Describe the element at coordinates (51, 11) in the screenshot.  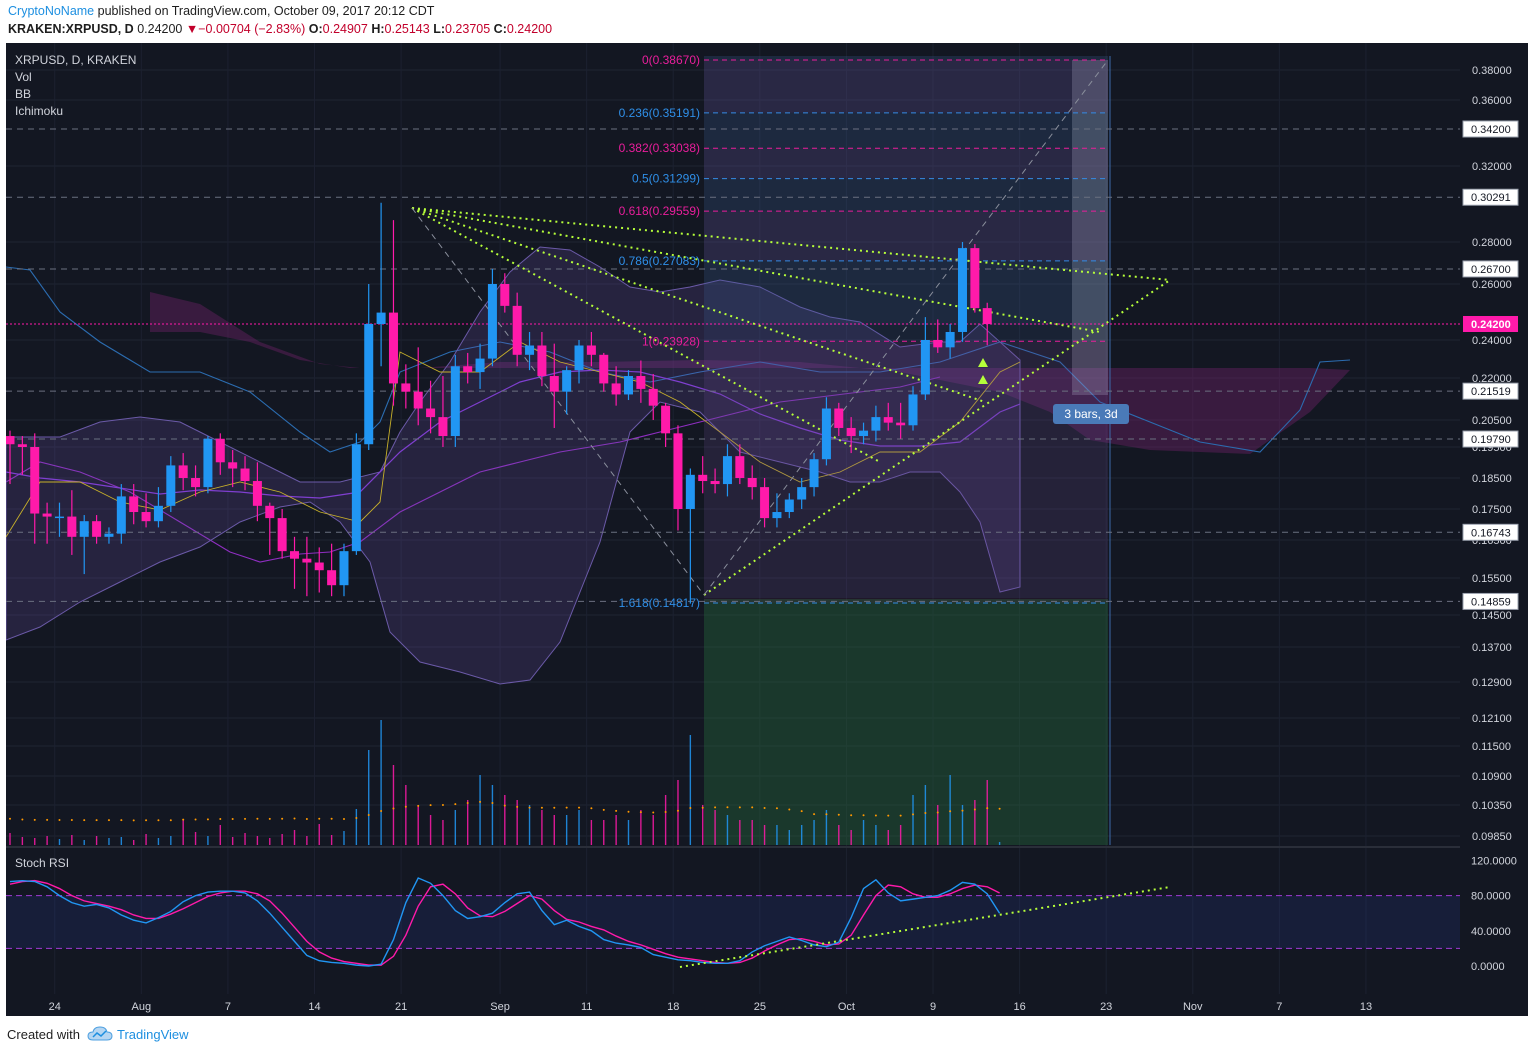
I see `author-link: CryptoNoName` at that location.